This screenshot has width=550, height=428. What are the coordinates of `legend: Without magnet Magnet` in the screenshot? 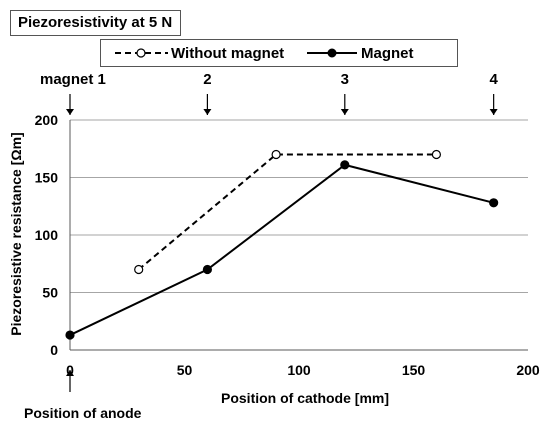 It's located at (279, 53).